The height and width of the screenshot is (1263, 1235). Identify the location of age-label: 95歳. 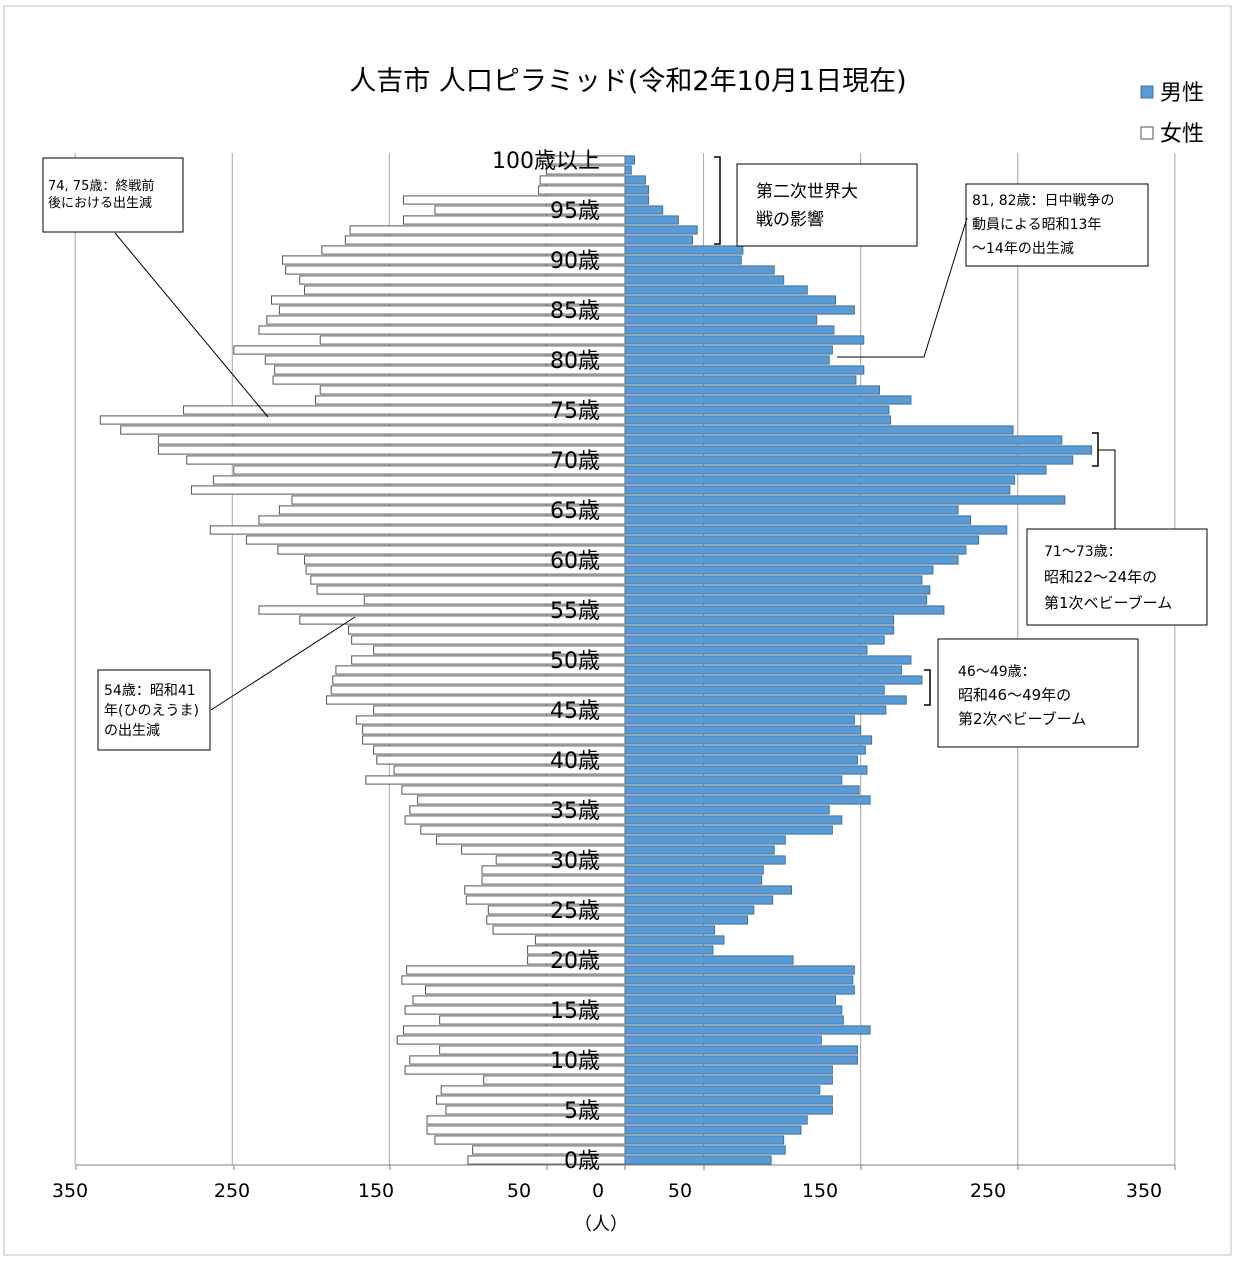
(575, 211).